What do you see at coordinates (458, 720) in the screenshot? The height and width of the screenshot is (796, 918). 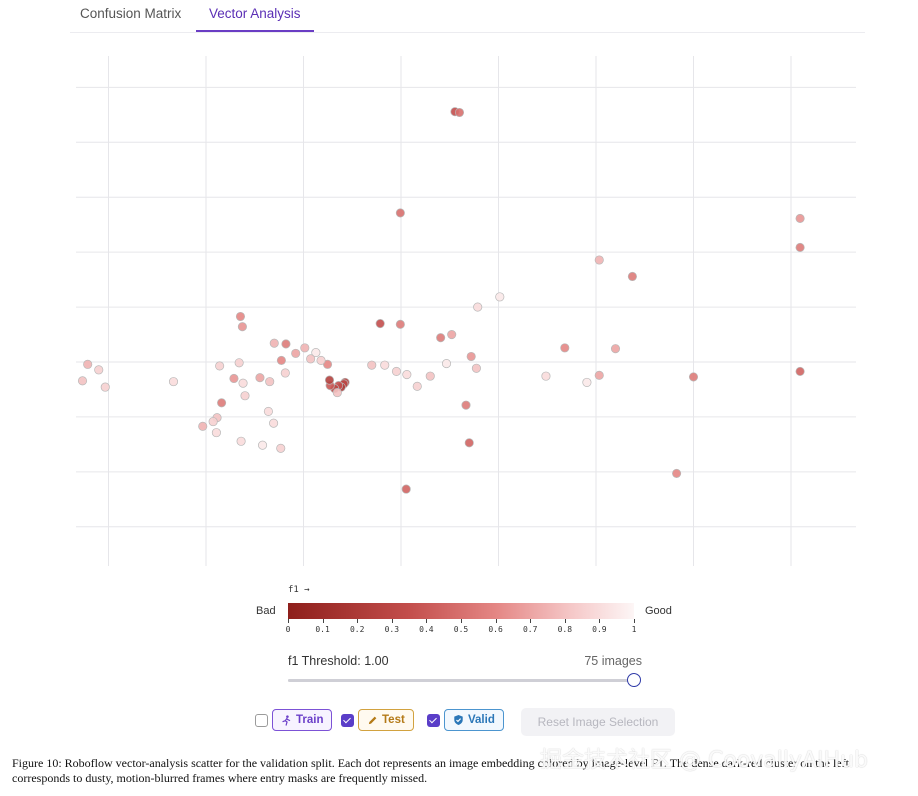 I see `shield-check-icon` at bounding box center [458, 720].